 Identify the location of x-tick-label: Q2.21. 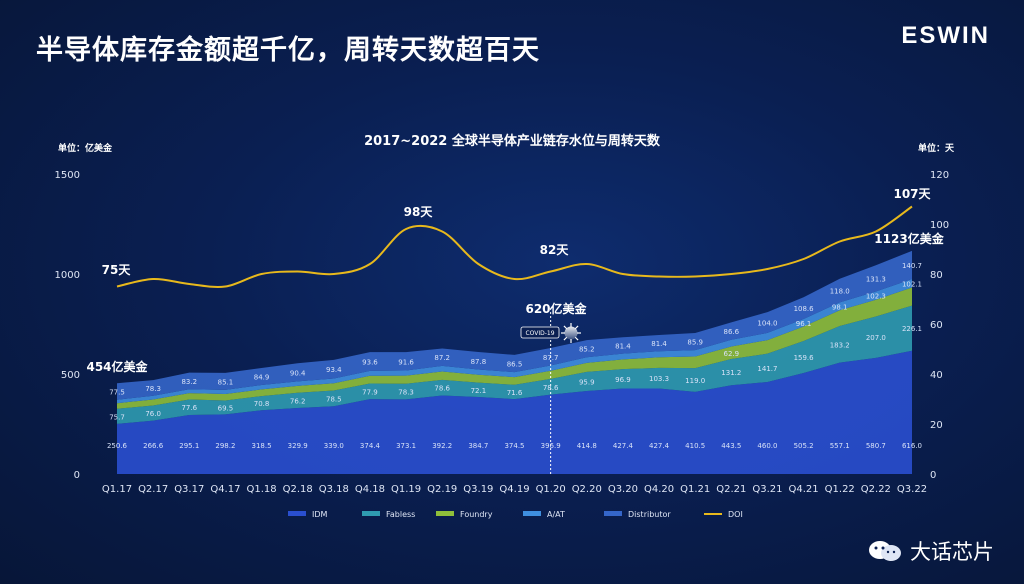
(731, 489).